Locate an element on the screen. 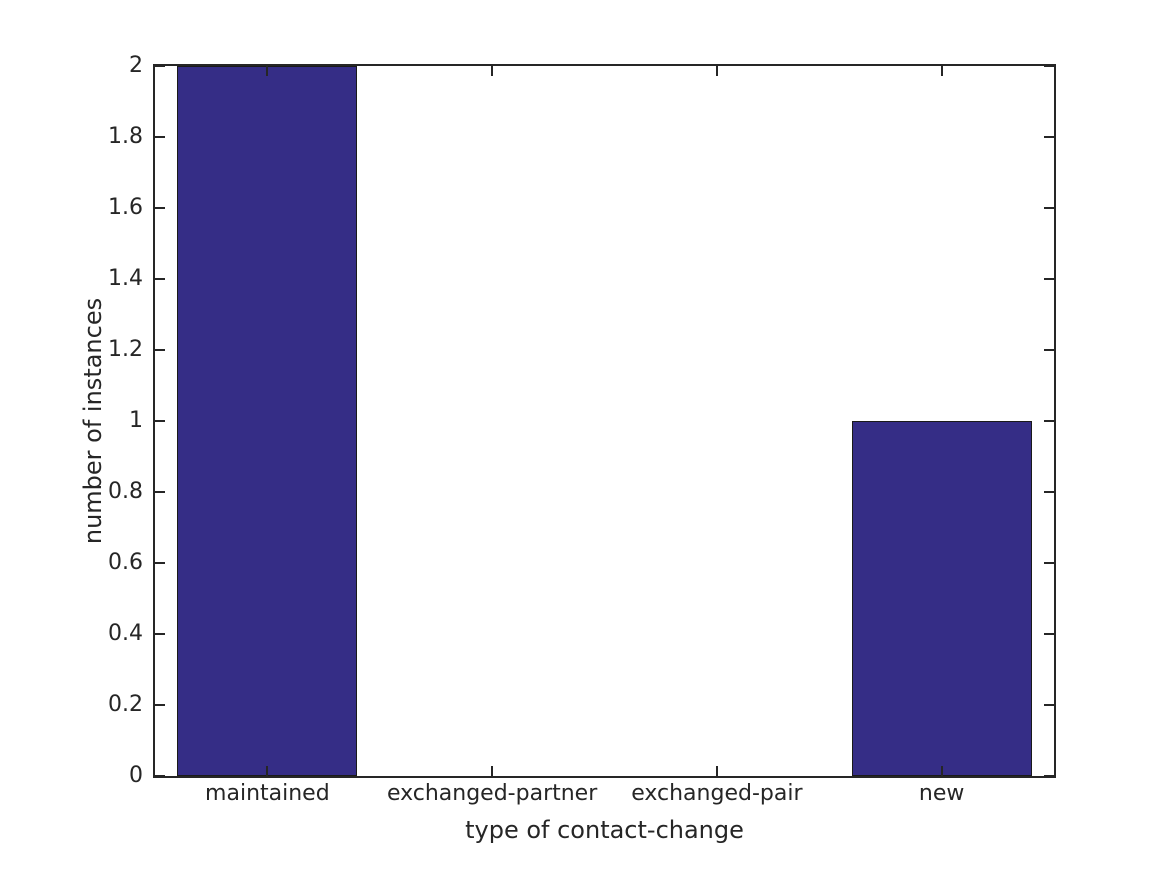 The image size is (1167, 875). bar-maintained is located at coordinates (267, 421).